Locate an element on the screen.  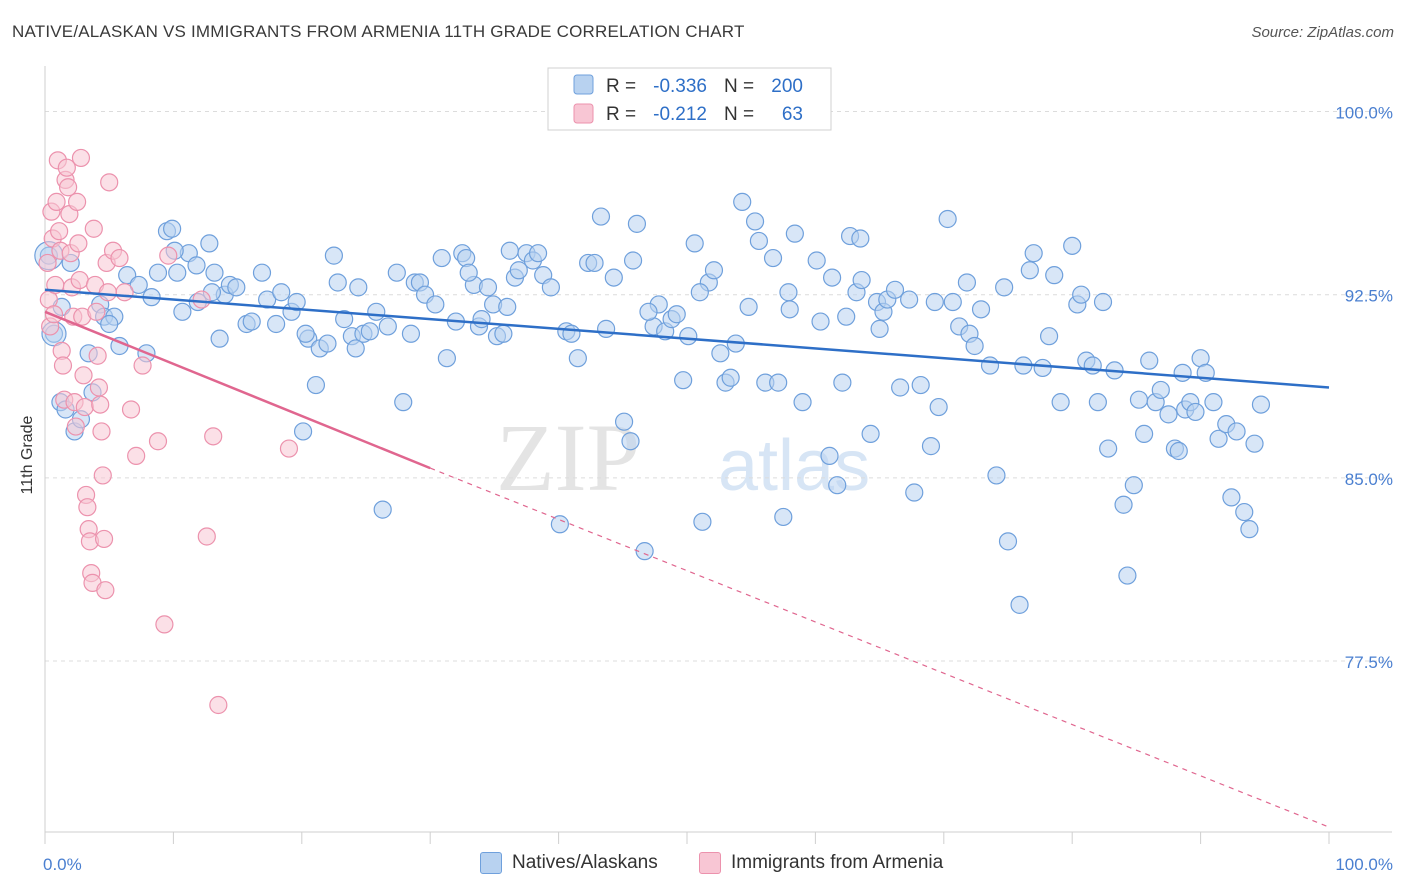
legend-natives: Natives/Alaskans is located at coordinates (569, 863).